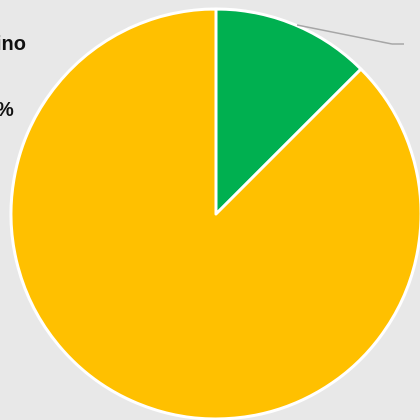 This screenshot has width=420, height=420. What do you see at coordinates (344, 34) in the screenshot?
I see `leader-line` at bounding box center [344, 34].